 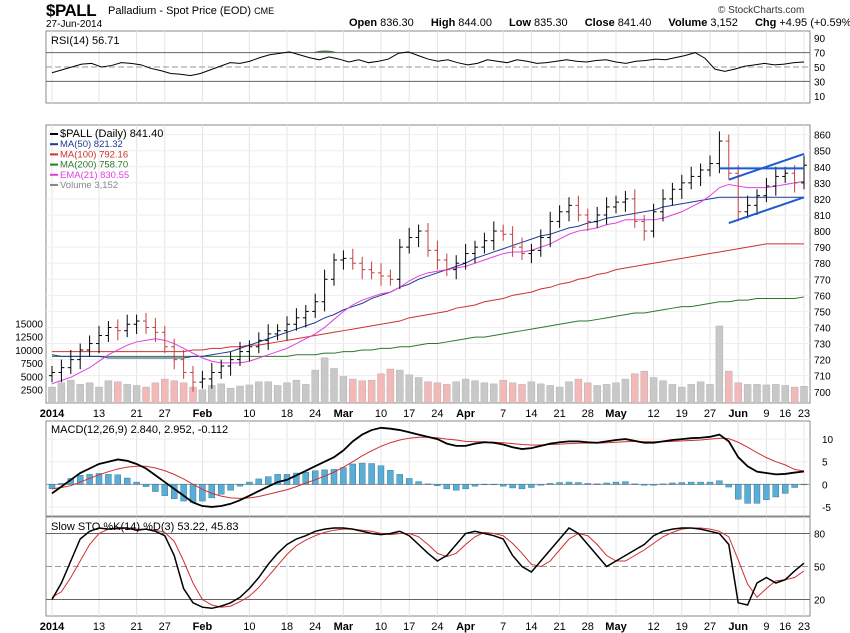 What do you see at coordinates (52, 414) in the screenshot?
I see `x-tick-label: 2014` at bounding box center [52, 414].